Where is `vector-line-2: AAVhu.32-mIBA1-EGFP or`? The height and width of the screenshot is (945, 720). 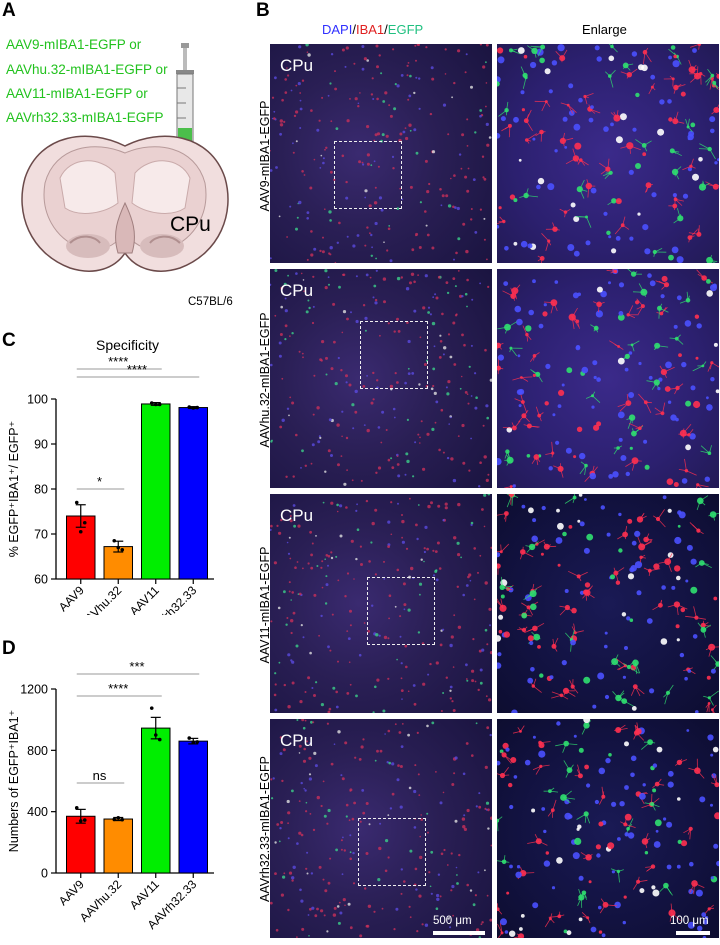
vector-line-2: AAVhu.32-mIBA1-EGFP or is located at coordinates (87, 69).